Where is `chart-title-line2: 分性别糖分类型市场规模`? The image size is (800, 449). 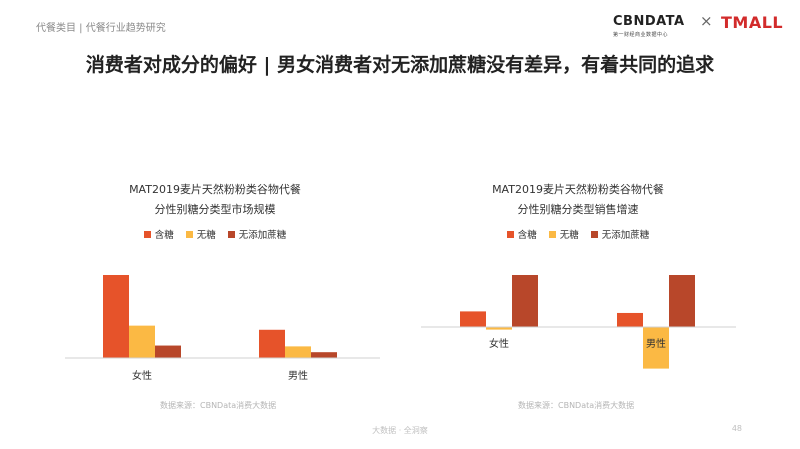 chart-title-line2: 分性别糖分类型市场规模 is located at coordinates (215, 209).